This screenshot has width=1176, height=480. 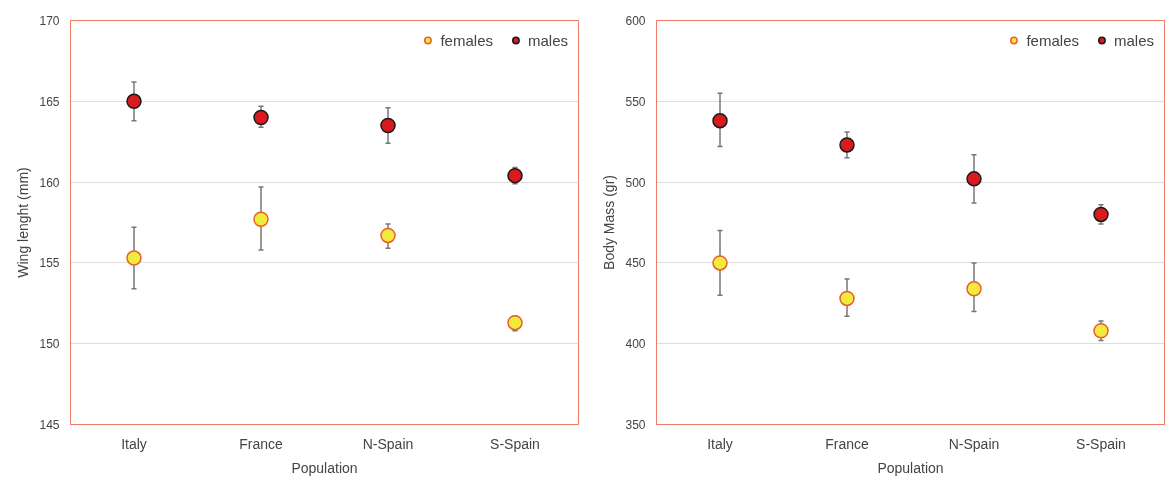 What do you see at coordinates (49, 344) in the screenshot?
I see `y-tick-label: 150` at bounding box center [49, 344].